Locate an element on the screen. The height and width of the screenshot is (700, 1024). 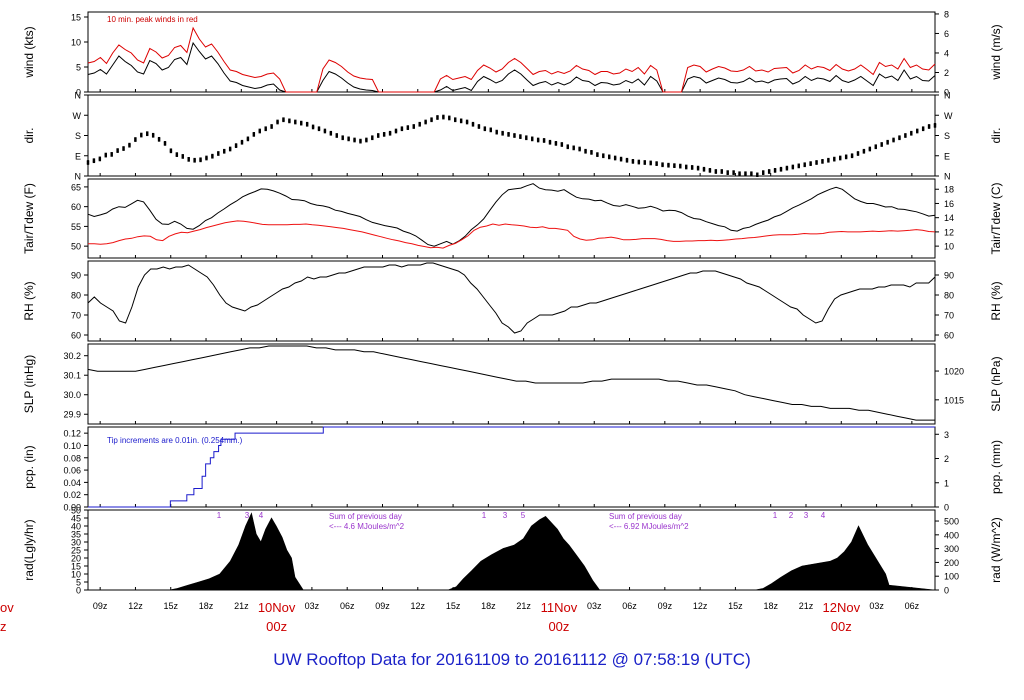
y-axis-label-right: rad (W/m^2) is located at coordinates (996, 550).